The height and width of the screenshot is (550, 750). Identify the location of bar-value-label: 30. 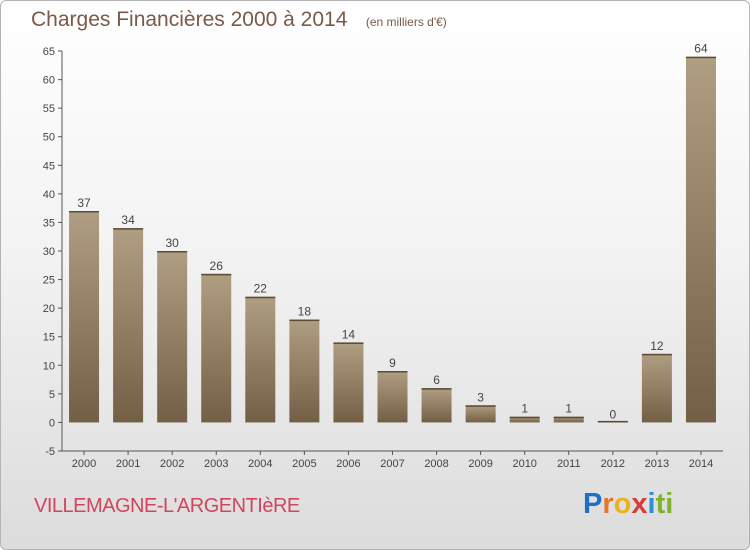
(172, 243).